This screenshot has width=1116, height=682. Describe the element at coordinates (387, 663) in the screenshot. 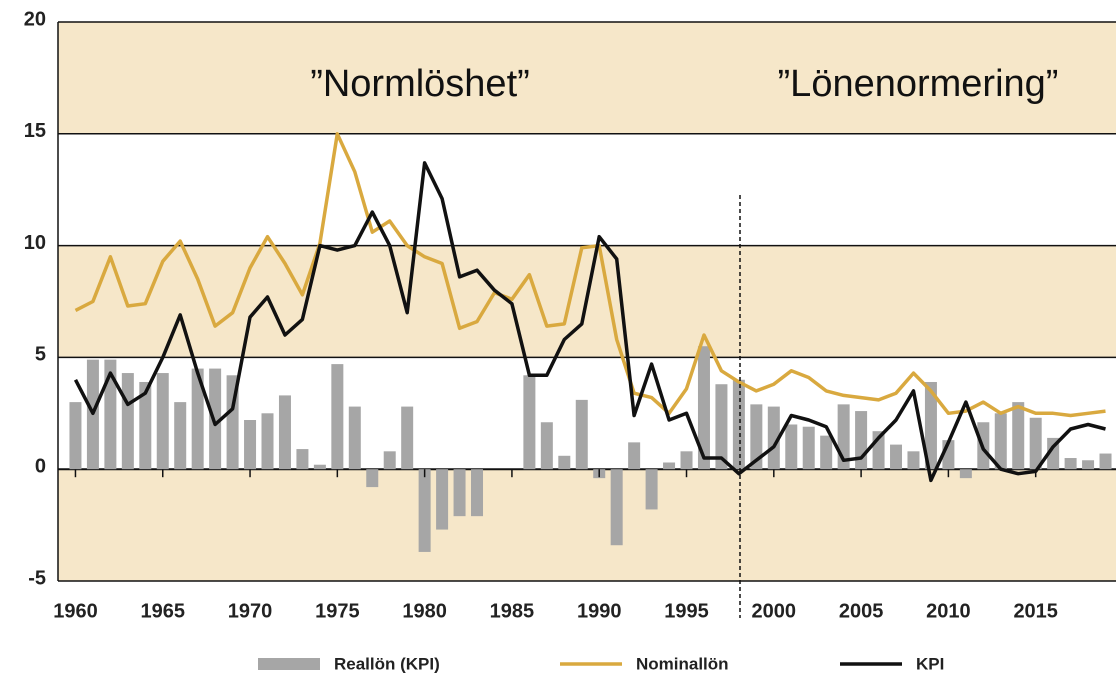

I see `legend-label: Reallön (KPI)` at that location.